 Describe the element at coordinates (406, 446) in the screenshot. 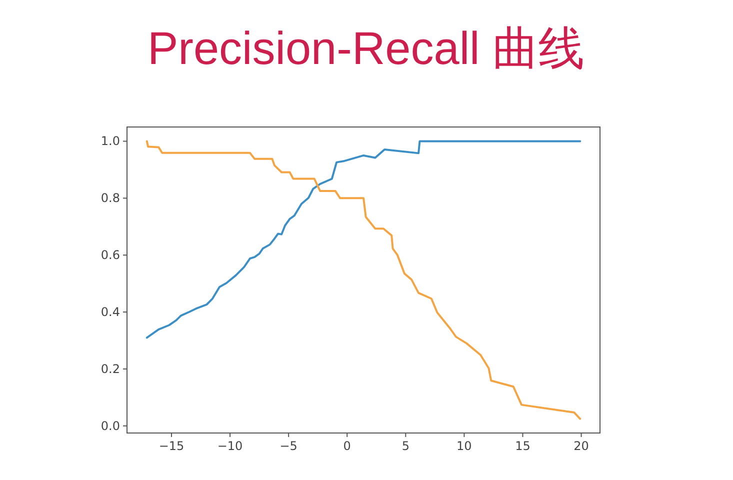

I see `x-tick-label: 5` at that location.